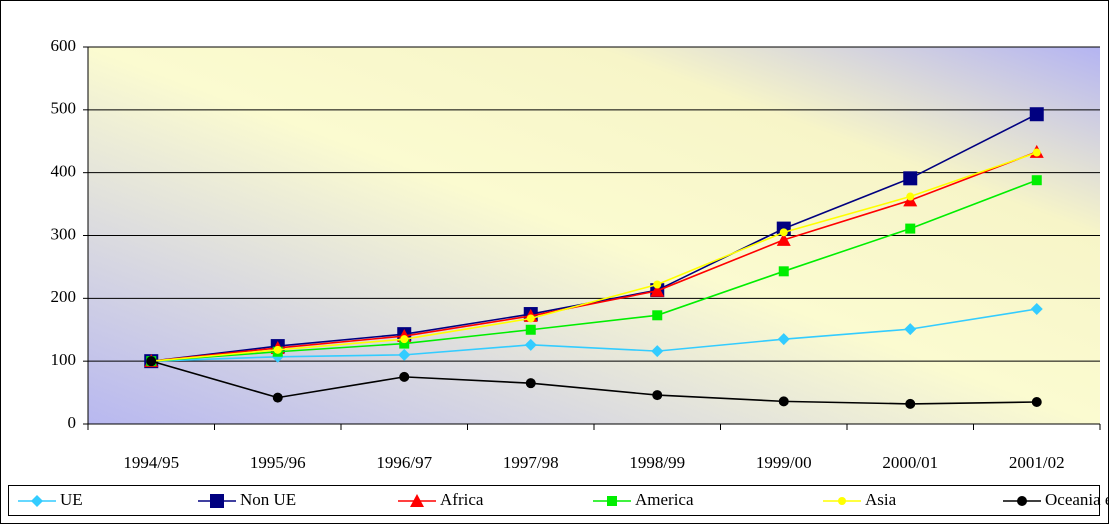 The width and height of the screenshot is (1109, 529). What do you see at coordinates (72, 422) in the screenshot?
I see `y-tick-label: 0` at bounding box center [72, 422].